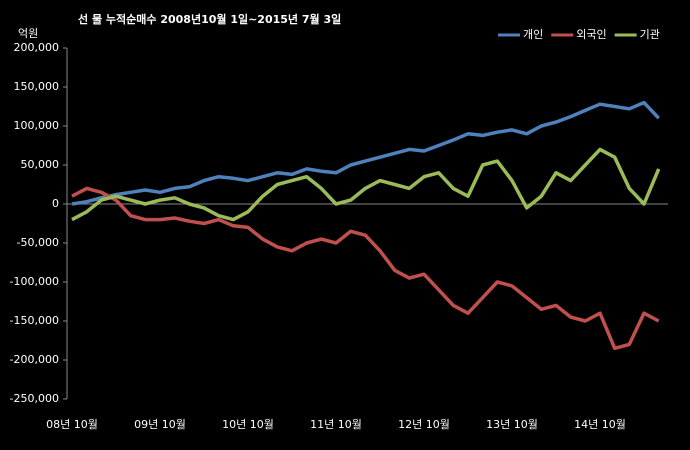  Describe the element at coordinates (591, 34) in the screenshot. I see `legend-label: 외국인` at that location.